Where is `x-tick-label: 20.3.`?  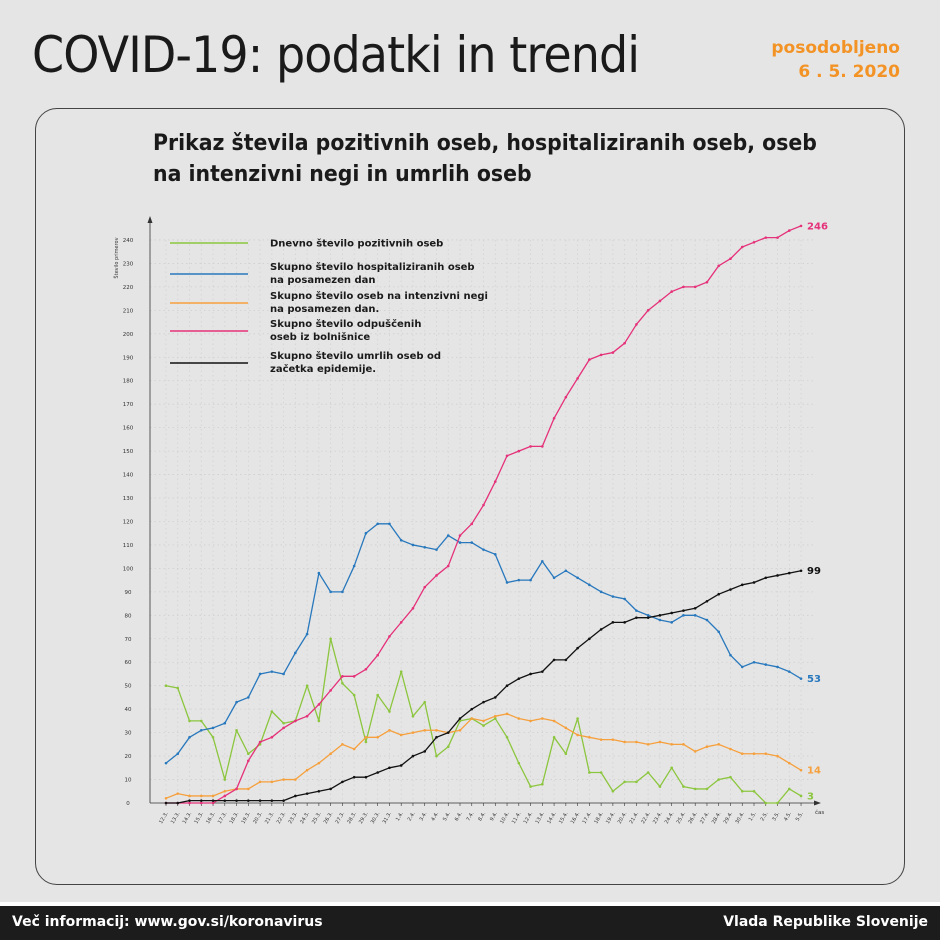 x-tick-label: 20.3. is located at coordinates (258, 818).